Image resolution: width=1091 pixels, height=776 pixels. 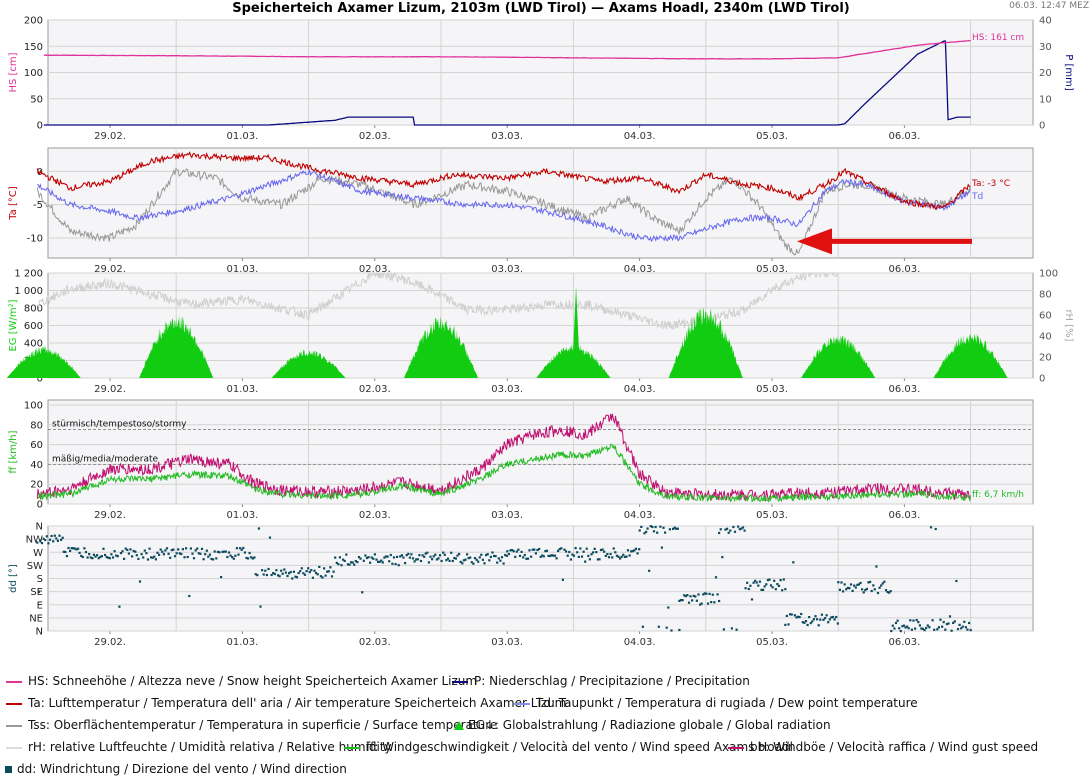 What do you see at coordinates (242, 269) in the screenshot?
I see `x-tick-label: 01.03.` at bounding box center [242, 269].